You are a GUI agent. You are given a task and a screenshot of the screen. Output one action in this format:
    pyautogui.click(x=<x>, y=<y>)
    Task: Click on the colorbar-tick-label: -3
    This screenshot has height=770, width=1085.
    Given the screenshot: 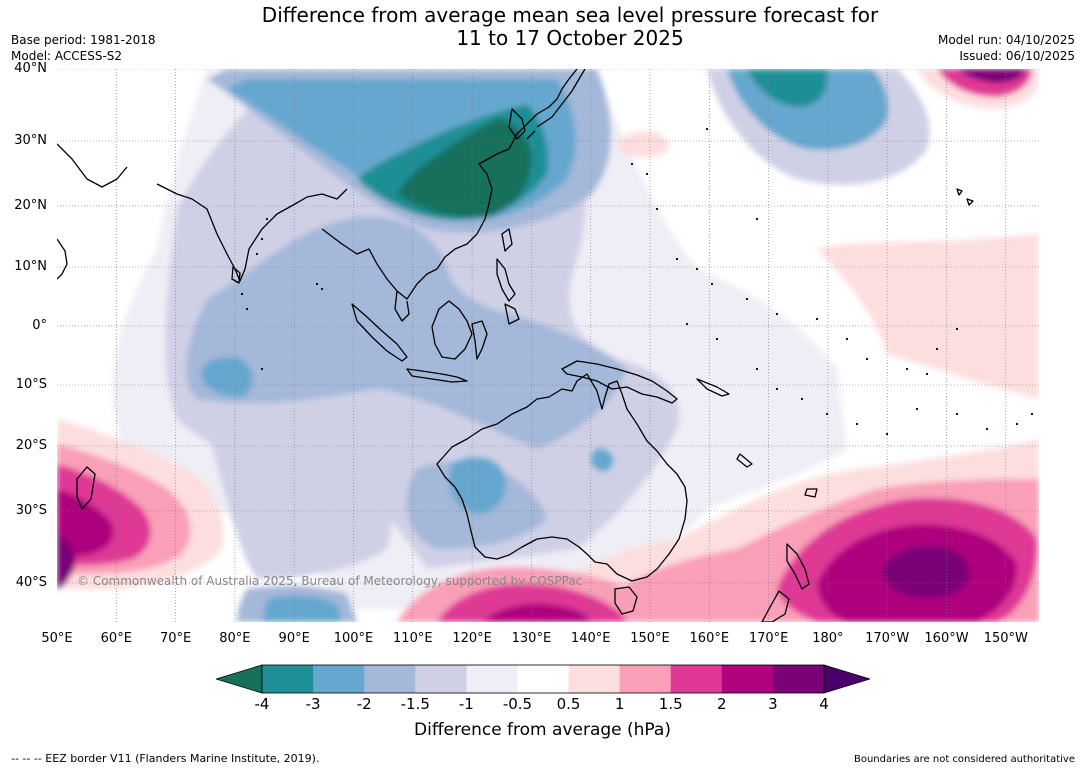 What is the action you would take?
    pyautogui.click(x=313, y=704)
    